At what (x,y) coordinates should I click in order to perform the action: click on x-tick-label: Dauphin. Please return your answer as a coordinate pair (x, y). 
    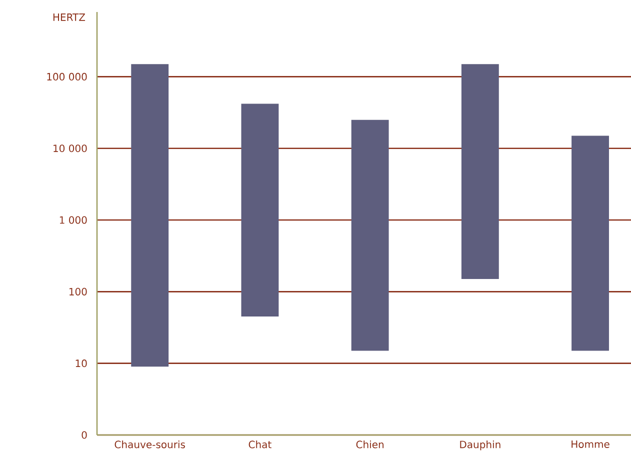
    Looking at the image, I should click on (480, 445).